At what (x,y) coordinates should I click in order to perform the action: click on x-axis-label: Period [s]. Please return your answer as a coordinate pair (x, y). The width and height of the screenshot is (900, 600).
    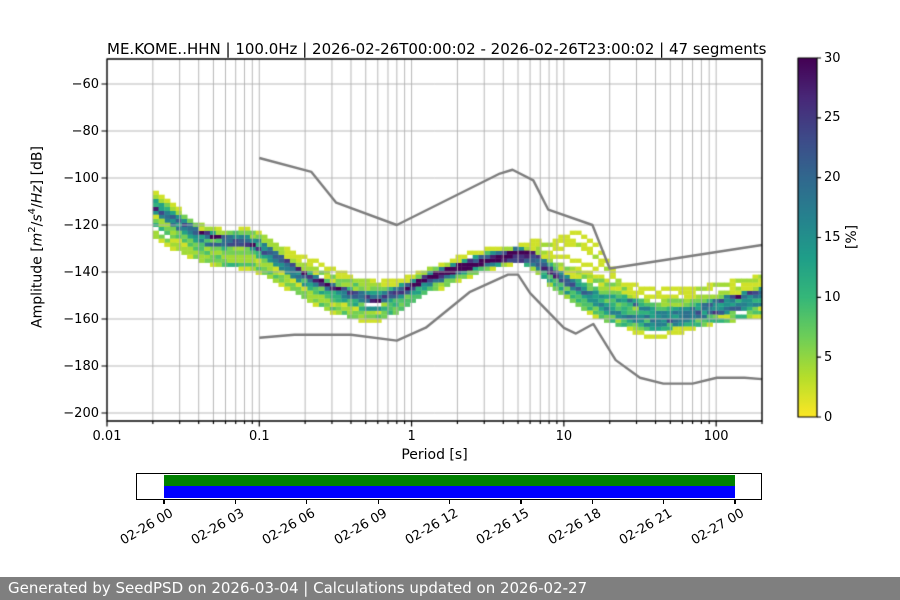
    Looking at the image, I should click on (434, 455).